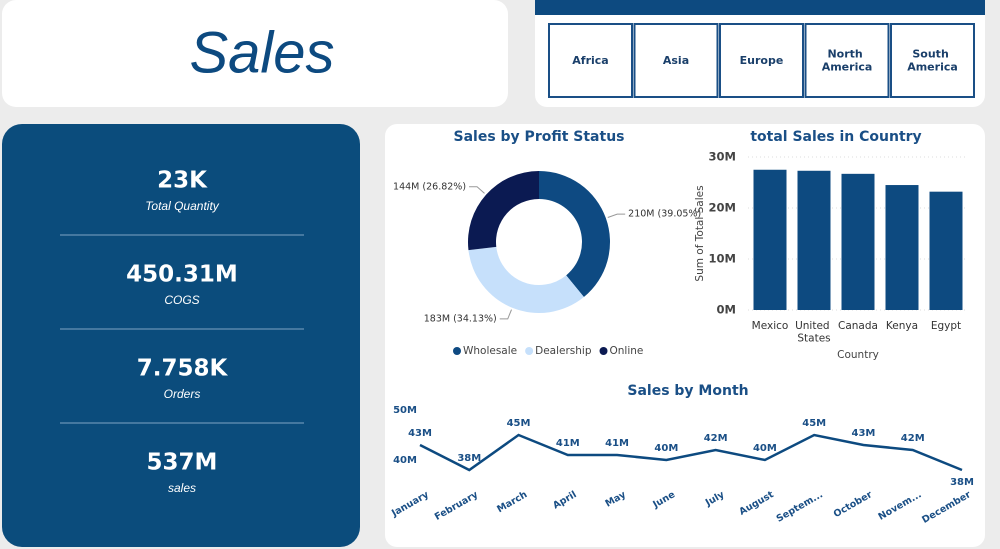  I want to click on region-button: Africa, so click(590, 60).